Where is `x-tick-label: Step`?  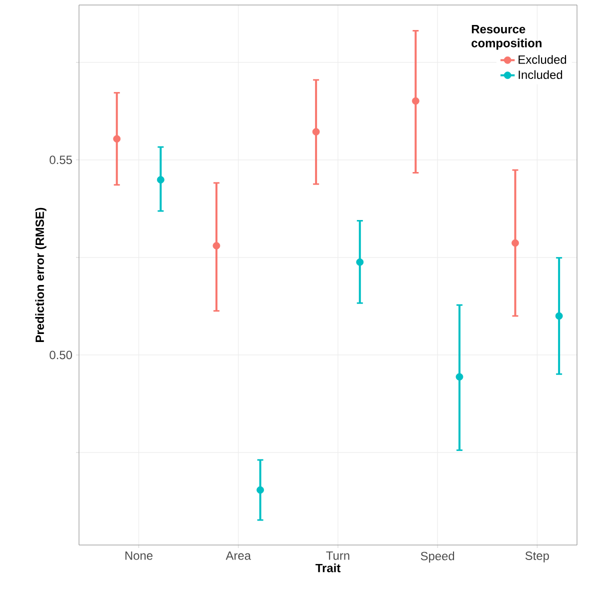
x-tick-label: Step is located at coordinates (537, 557).